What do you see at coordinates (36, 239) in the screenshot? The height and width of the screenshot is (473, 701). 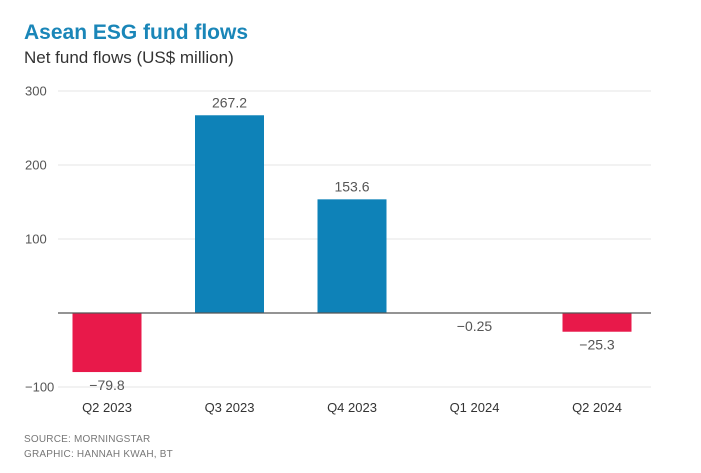 I see `y-tick-label: 100` at bounding box center [36, 239].